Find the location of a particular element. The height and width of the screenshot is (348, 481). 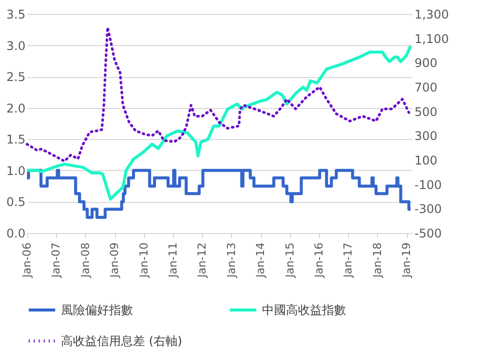

y-tick-label: 0.5 is located at coordinates (16, 202).